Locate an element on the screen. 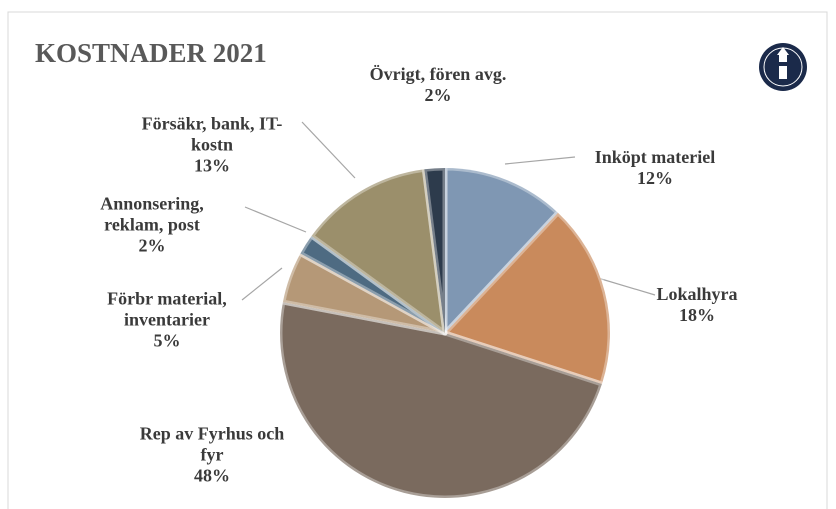 This screenshot has height=509, width=836. slice-label: Övrigt, fören avg. 2% is located at coordinates (438, 85).